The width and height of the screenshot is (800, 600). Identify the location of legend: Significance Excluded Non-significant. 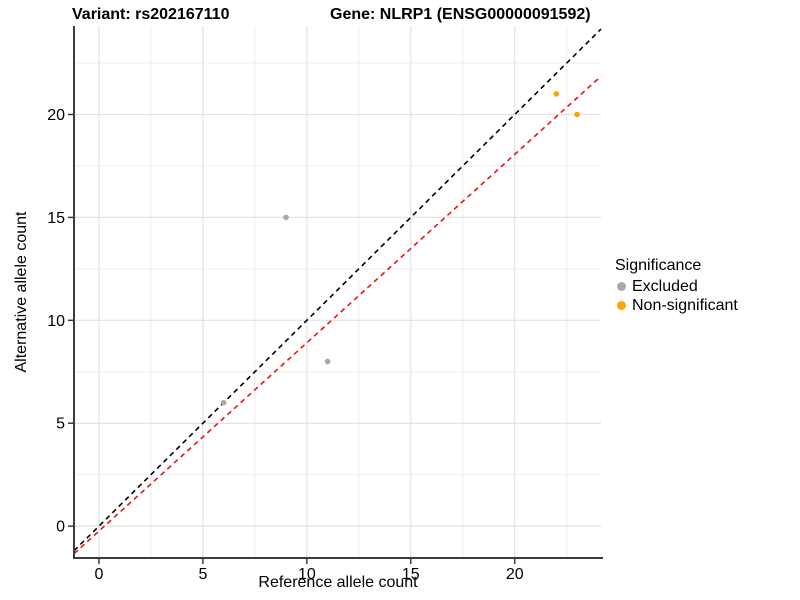
(676, 286).